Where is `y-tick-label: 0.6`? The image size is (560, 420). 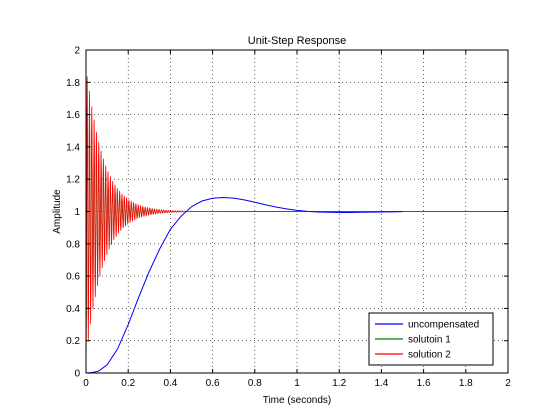
y-tick-label: 0.6 is located at coordinates (73, 277).